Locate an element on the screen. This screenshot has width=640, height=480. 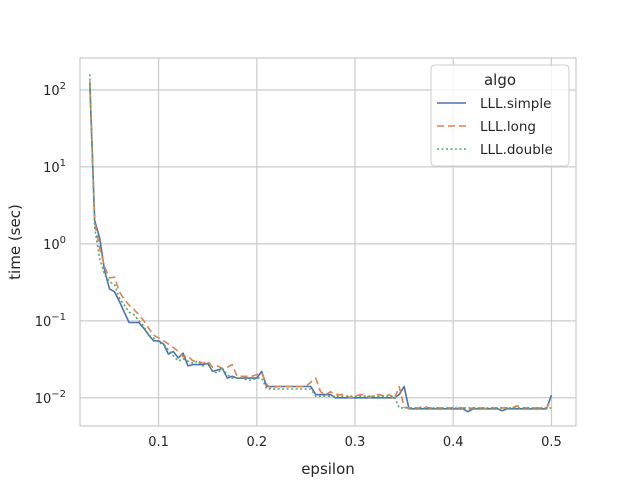
legend: algo LLL.simple LLL.long LLL.double is located at coordinates (500, 115).